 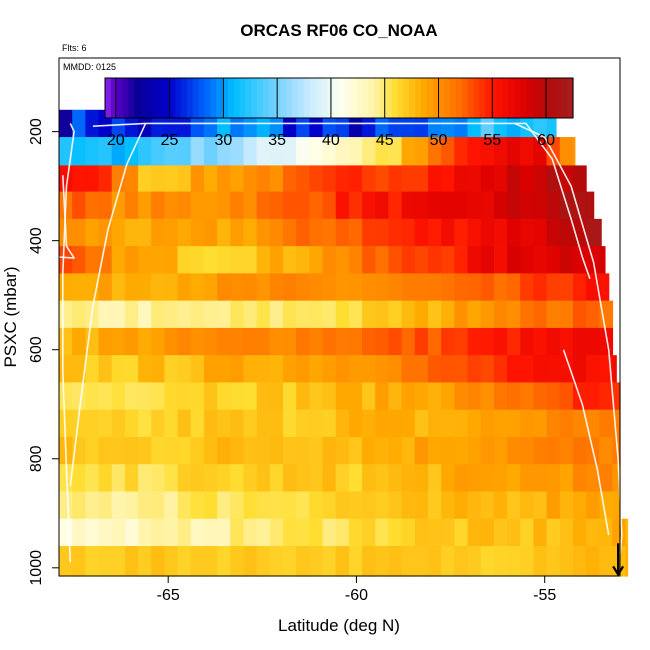 What do you see at coordinates (492, 140) in the screenshot?
I see `colorbar-tick-label: 55` at bounding box center [492, 140].